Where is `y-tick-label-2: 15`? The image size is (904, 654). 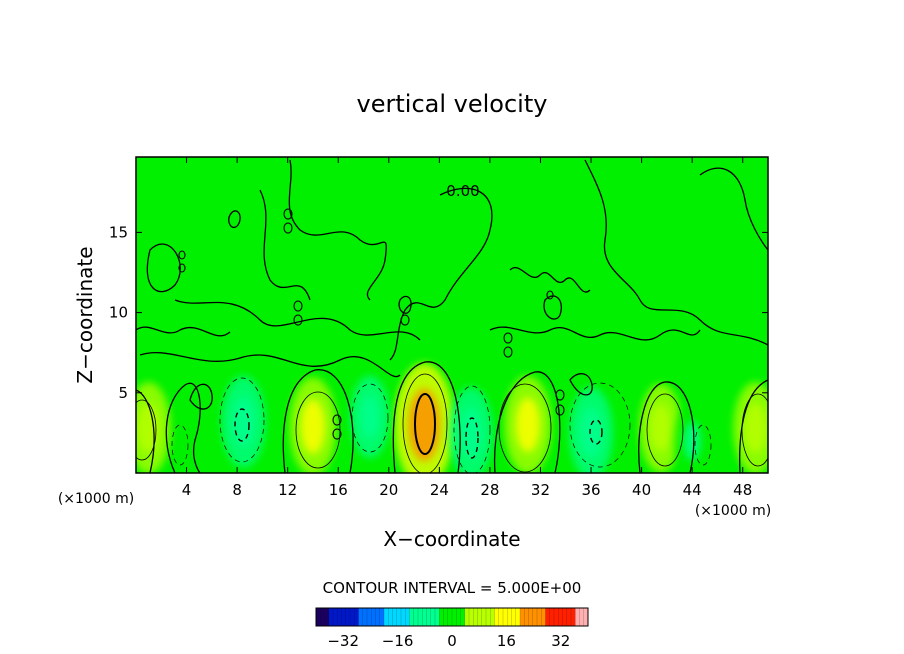 y-tick-label-2: 15 is located at coordinates (118, 232).